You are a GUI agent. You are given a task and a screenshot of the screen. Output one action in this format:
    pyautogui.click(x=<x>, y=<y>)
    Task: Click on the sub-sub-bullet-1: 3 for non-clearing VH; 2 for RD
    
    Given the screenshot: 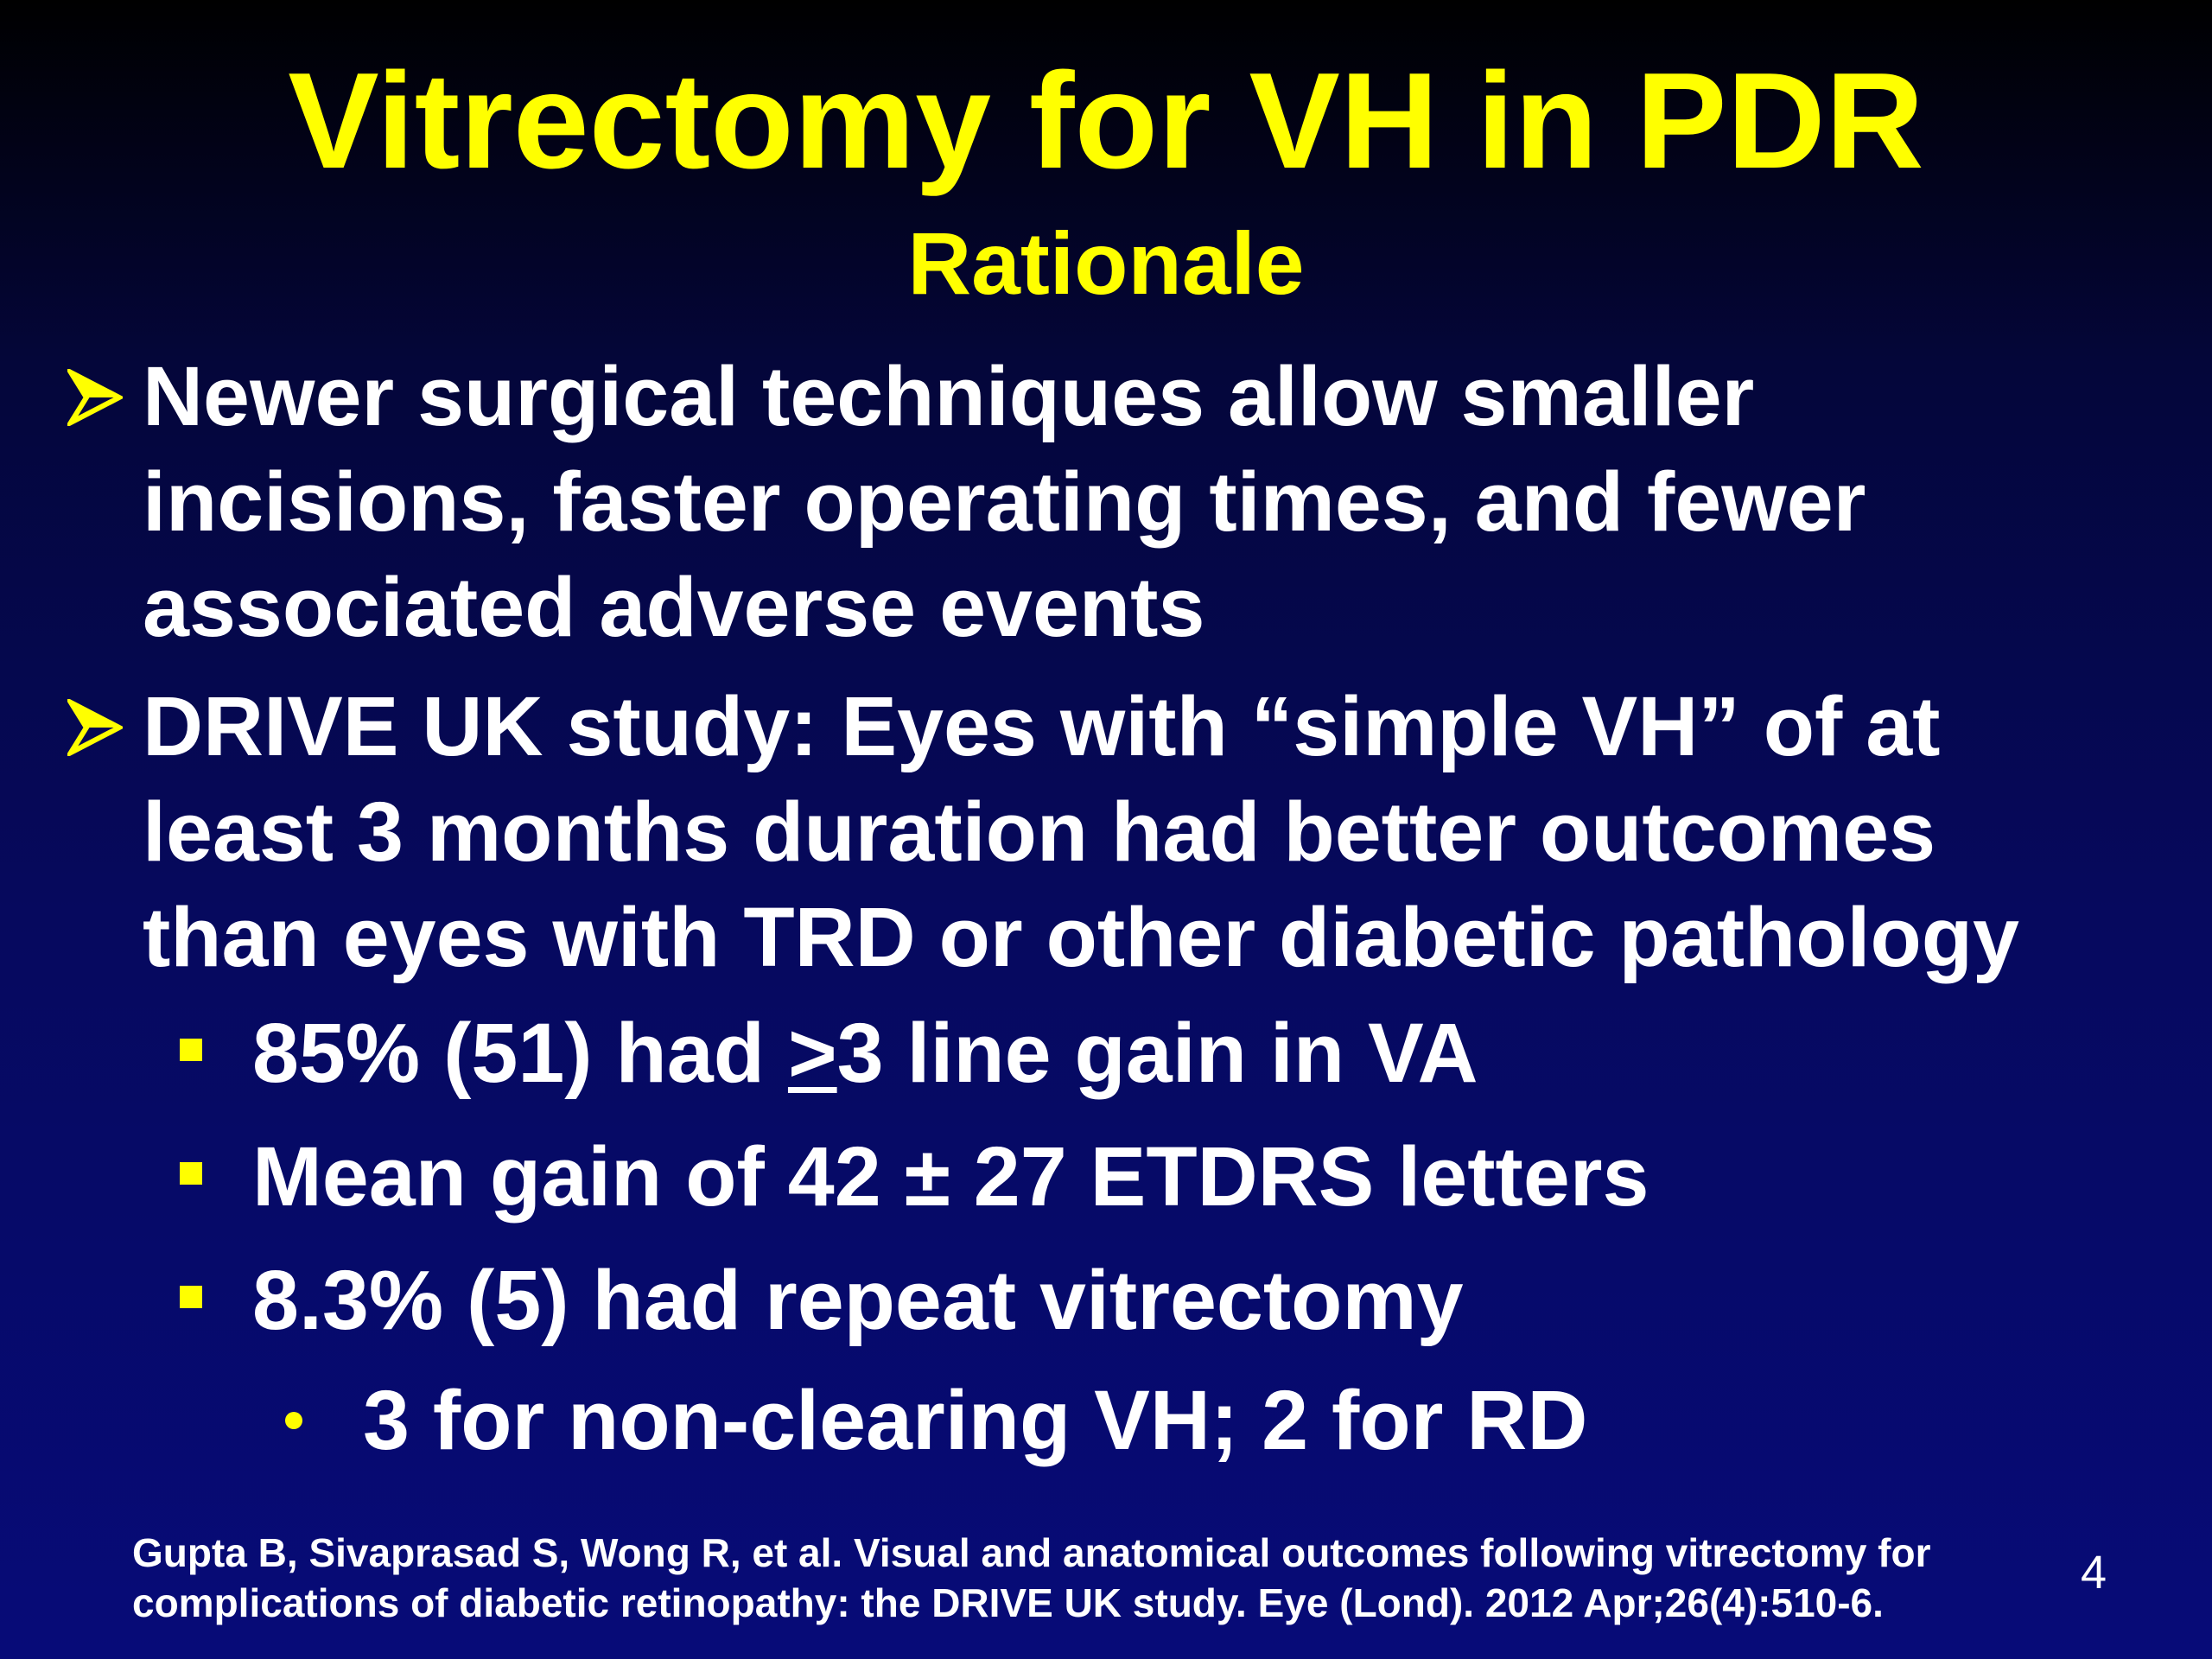 What is the action you would take?
    pyautogui.click(x=975, y=1420)
    